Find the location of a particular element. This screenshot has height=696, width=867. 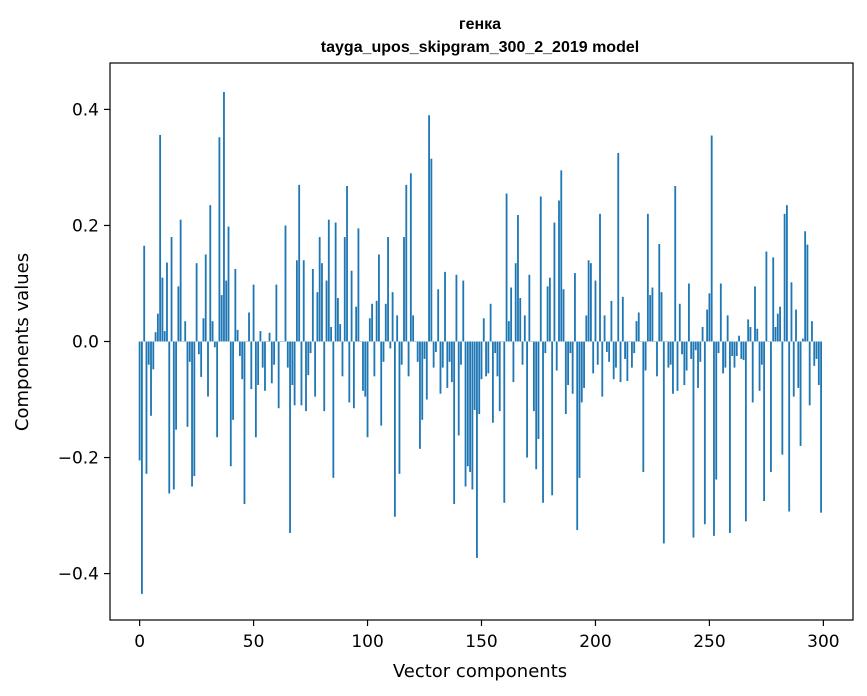

x-axis-label: Vector components is located at coordinates (480, 671).